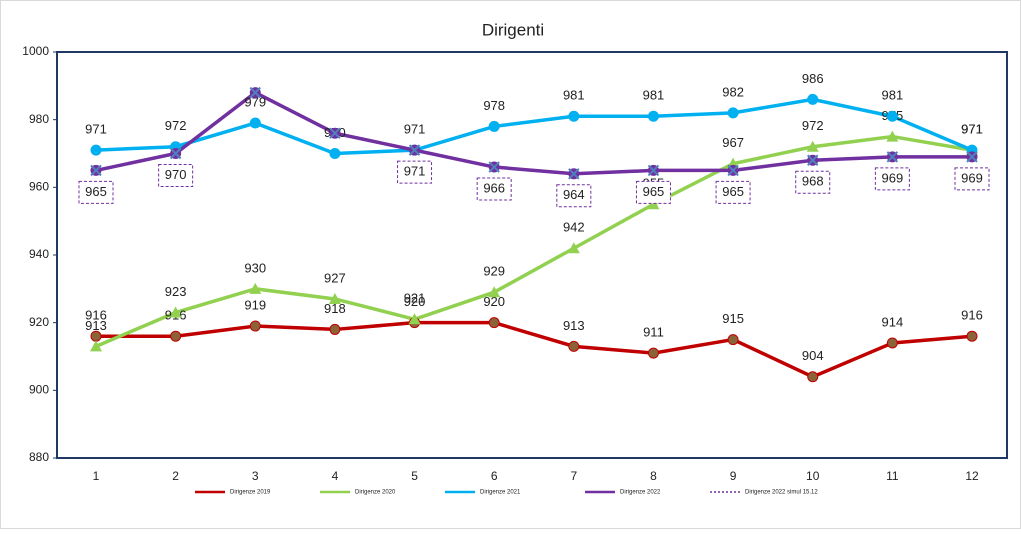 The width and height of the screenshot is (1021, 534). What do you see at coordinates (653, 476) in the screenshot?
I see `x-tick-label: 8` at bounding box center [653, 476].